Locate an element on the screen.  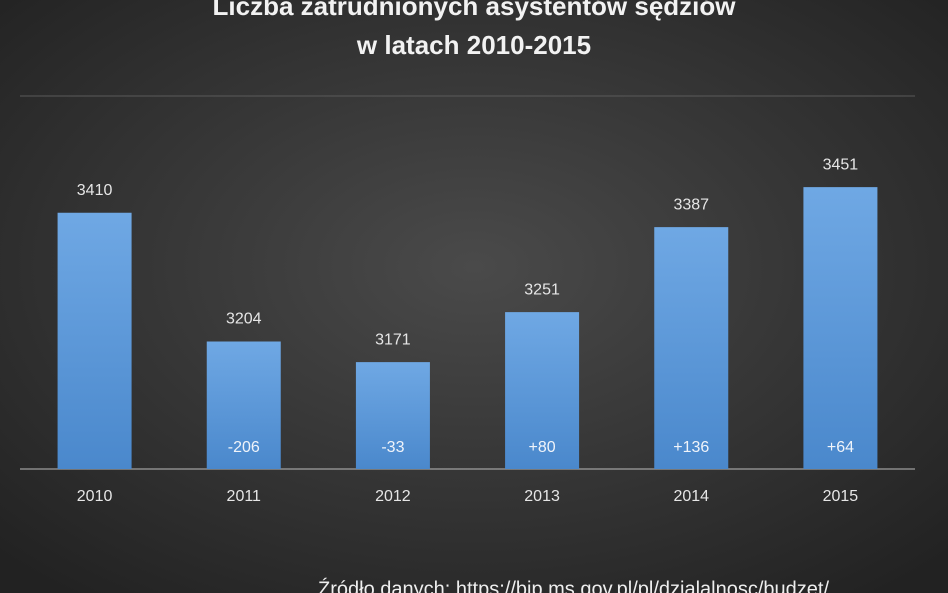
value-label: 3410 is located at coordinates (95, 190).